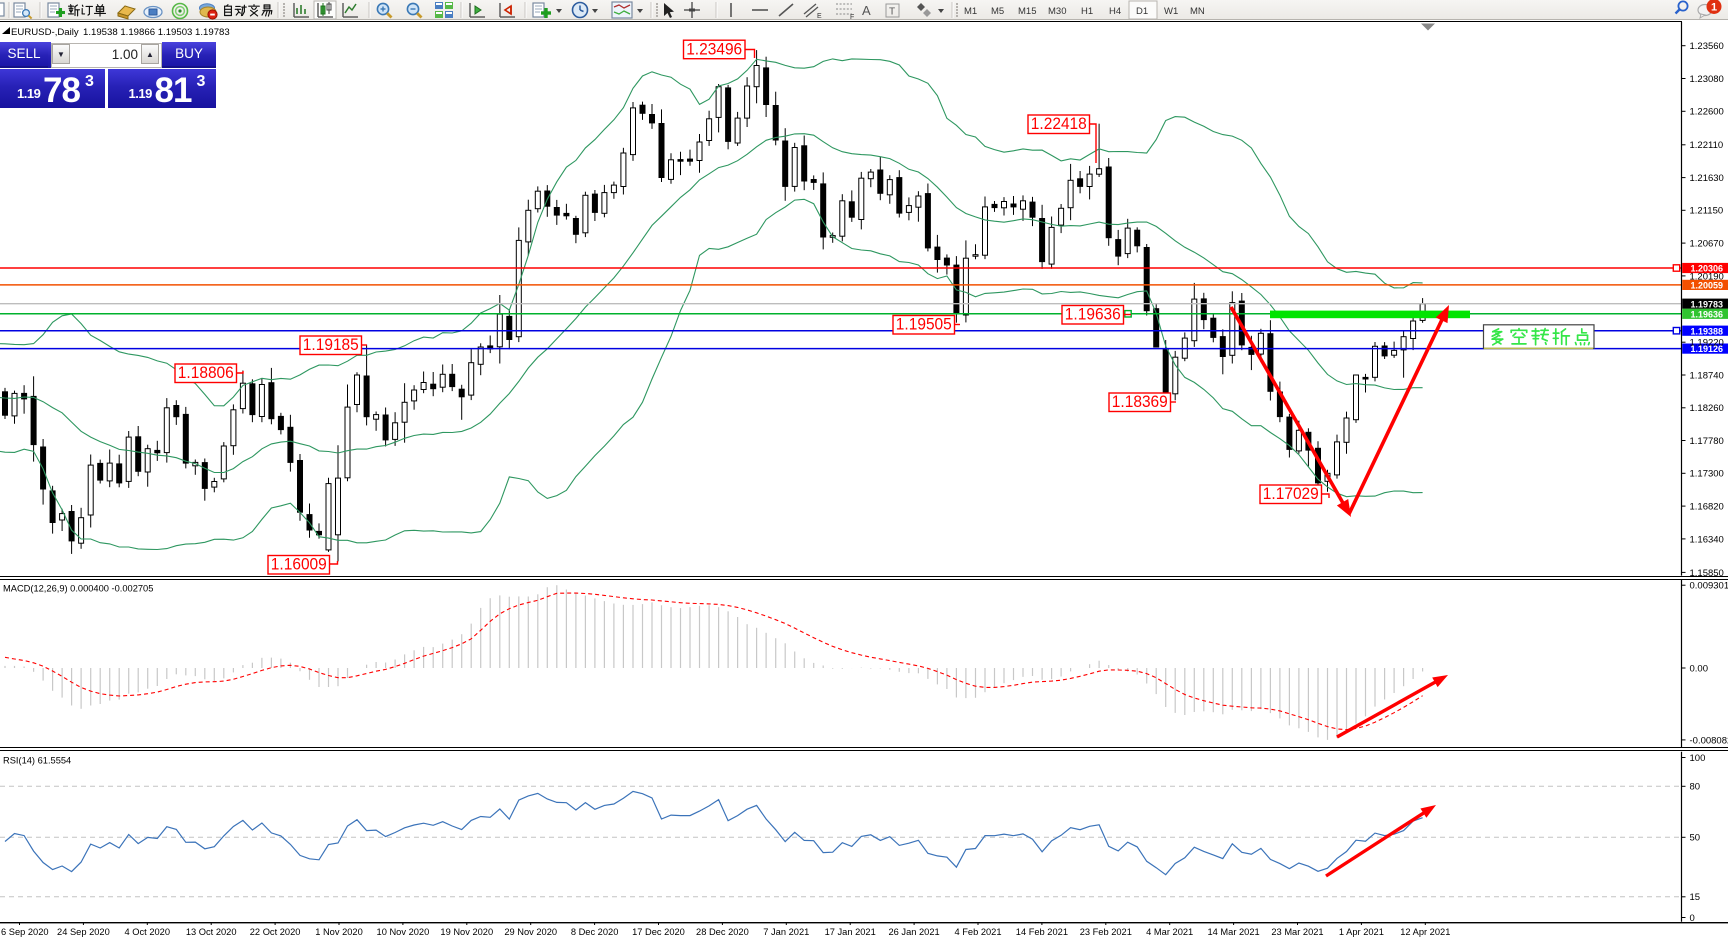 The image size is (1728, 940). I want to click on svg-text: 1.21150, so click(1707, 211).